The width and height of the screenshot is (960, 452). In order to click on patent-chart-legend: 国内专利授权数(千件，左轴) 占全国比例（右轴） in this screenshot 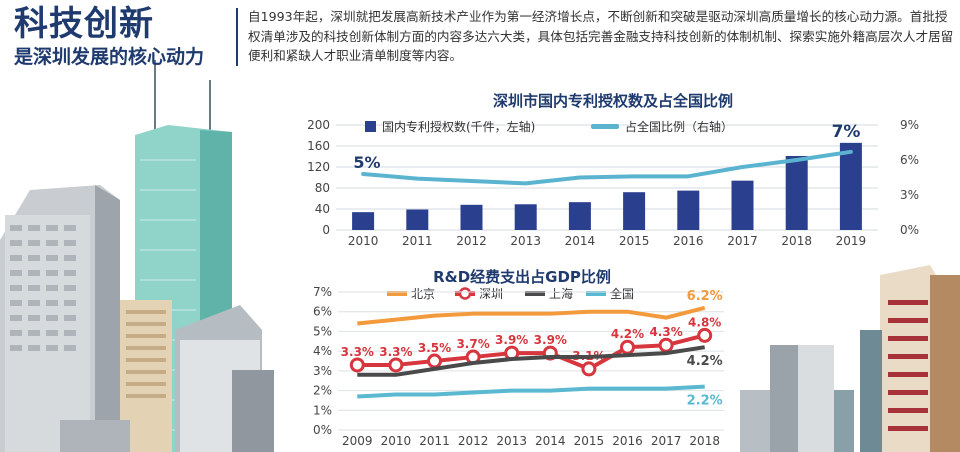, I will do `click(549, 126)`.